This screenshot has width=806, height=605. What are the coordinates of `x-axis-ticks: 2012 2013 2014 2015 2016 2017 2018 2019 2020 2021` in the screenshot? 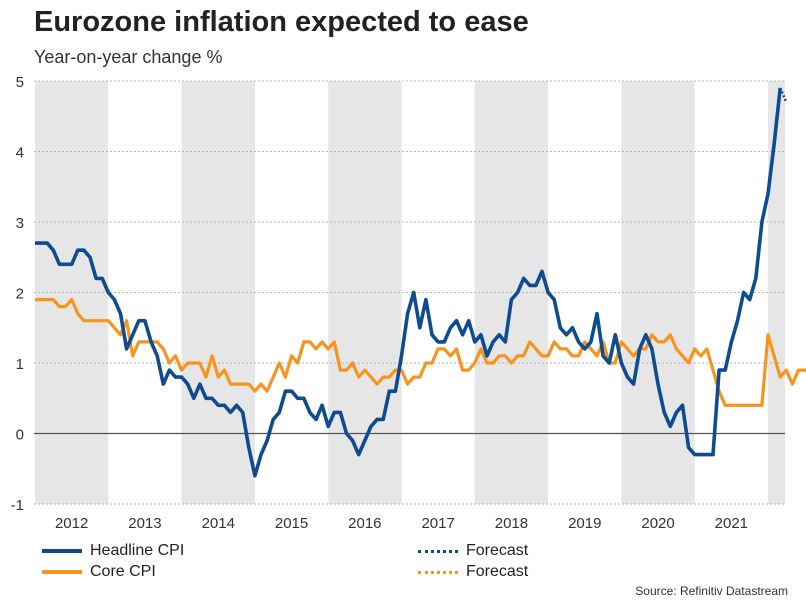 It's located at (401, 523).